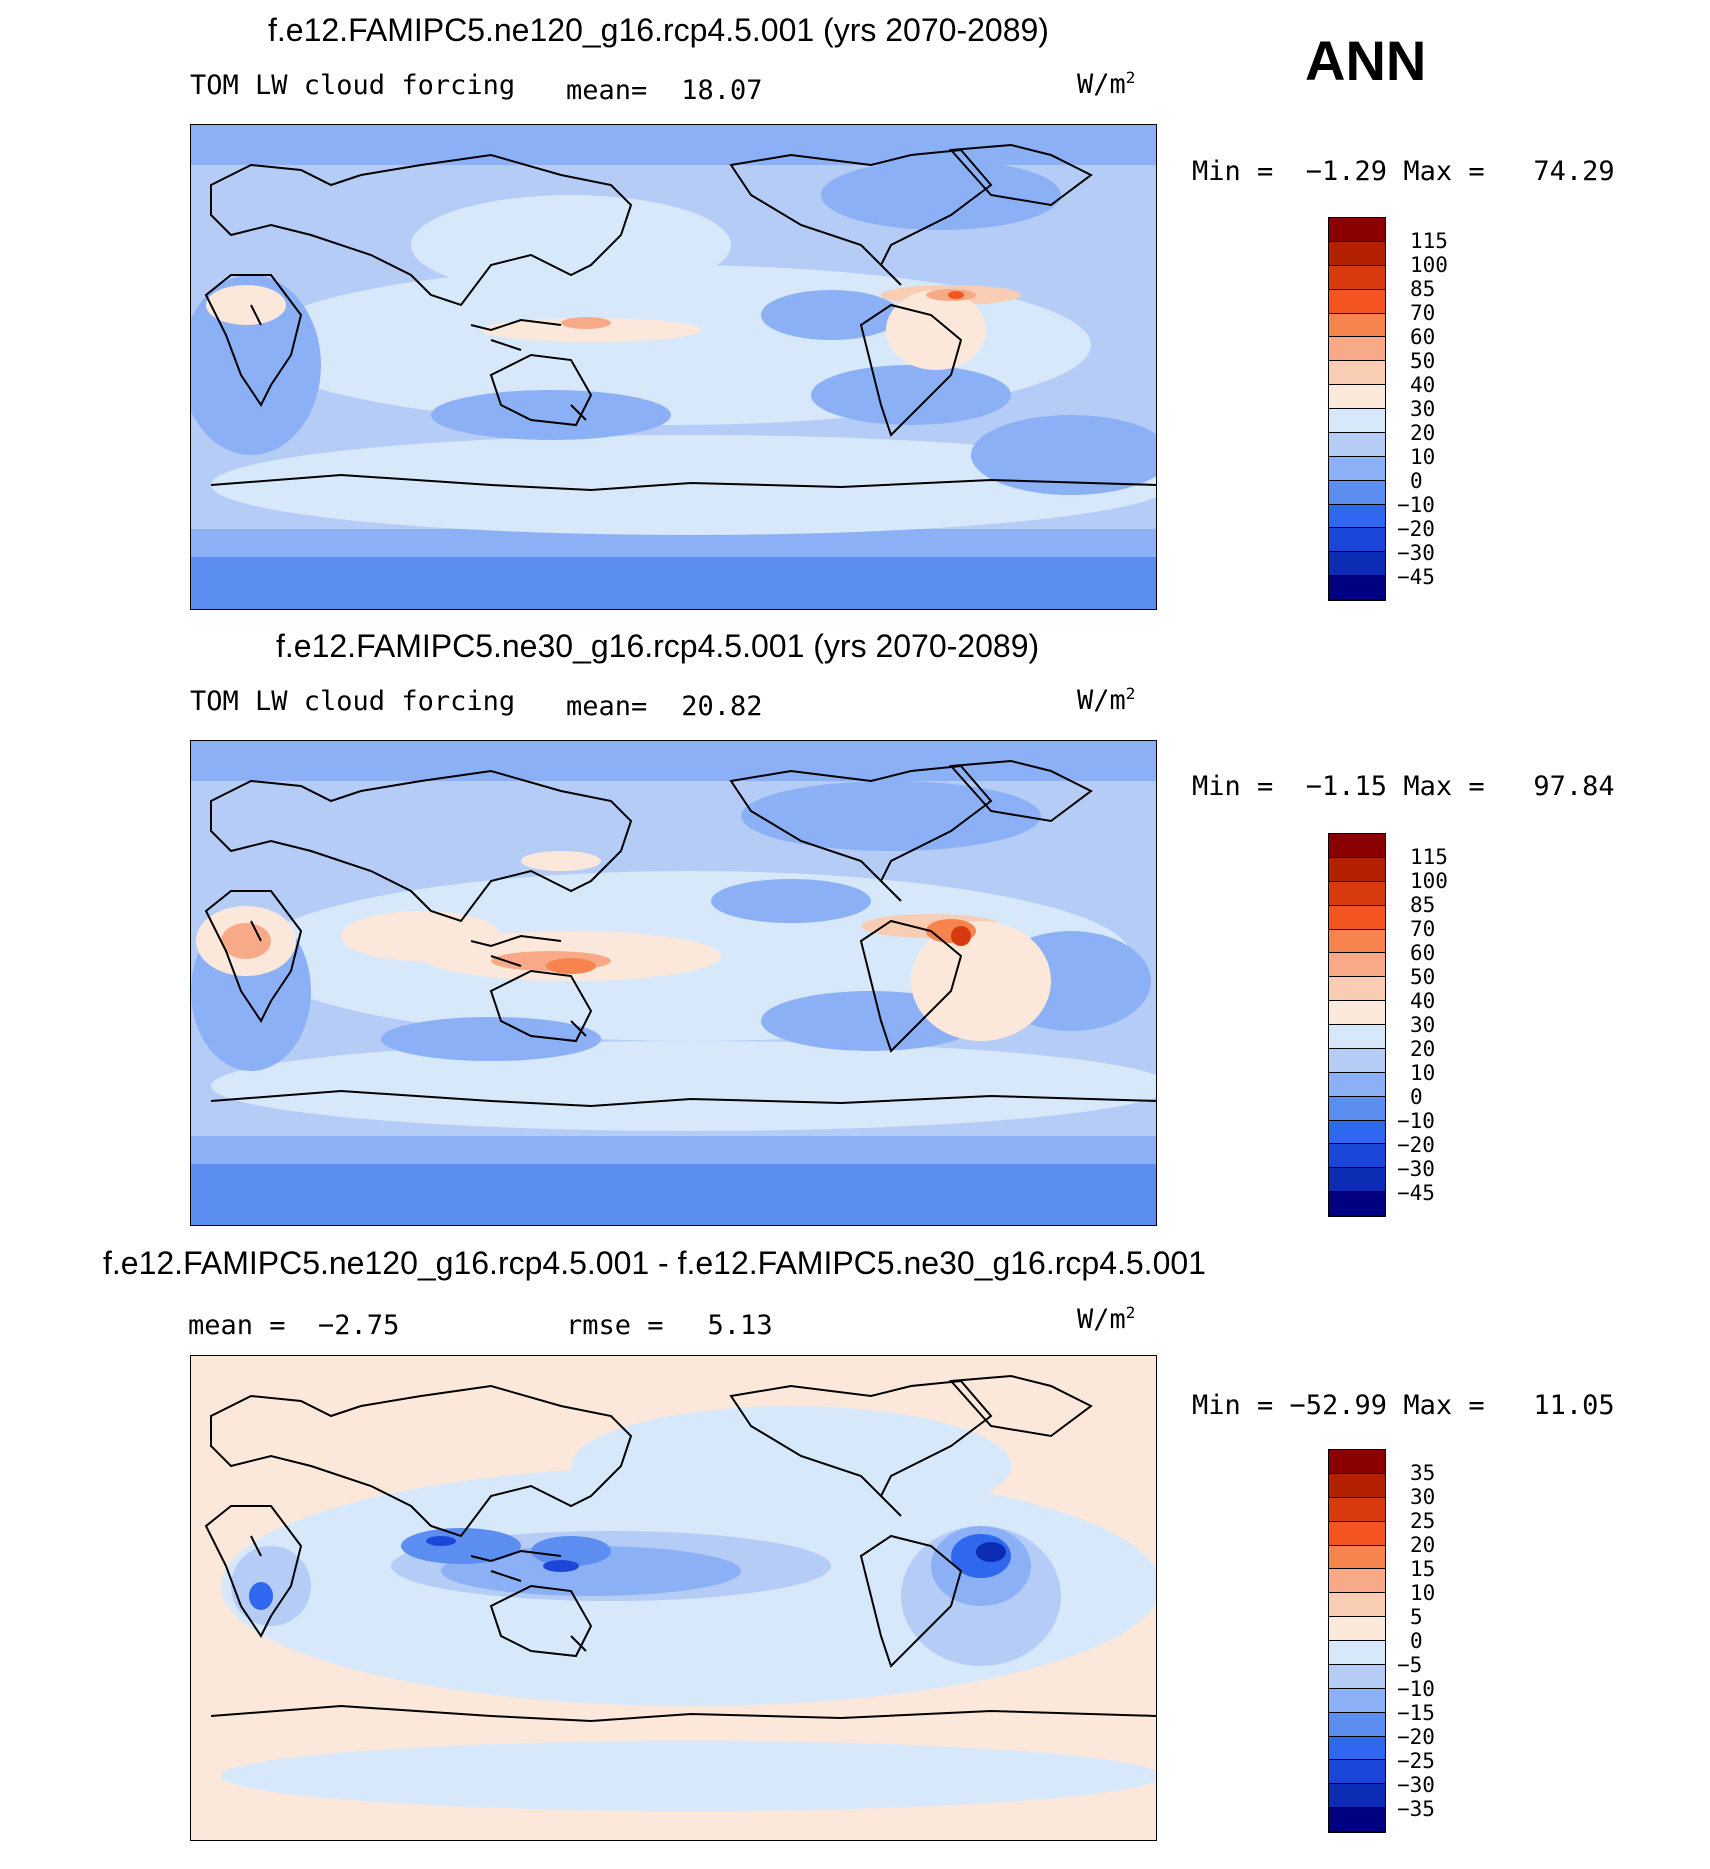 This screenshot has height=1869, width=1710. I want to click on panel-1-map, so click(673, 367).